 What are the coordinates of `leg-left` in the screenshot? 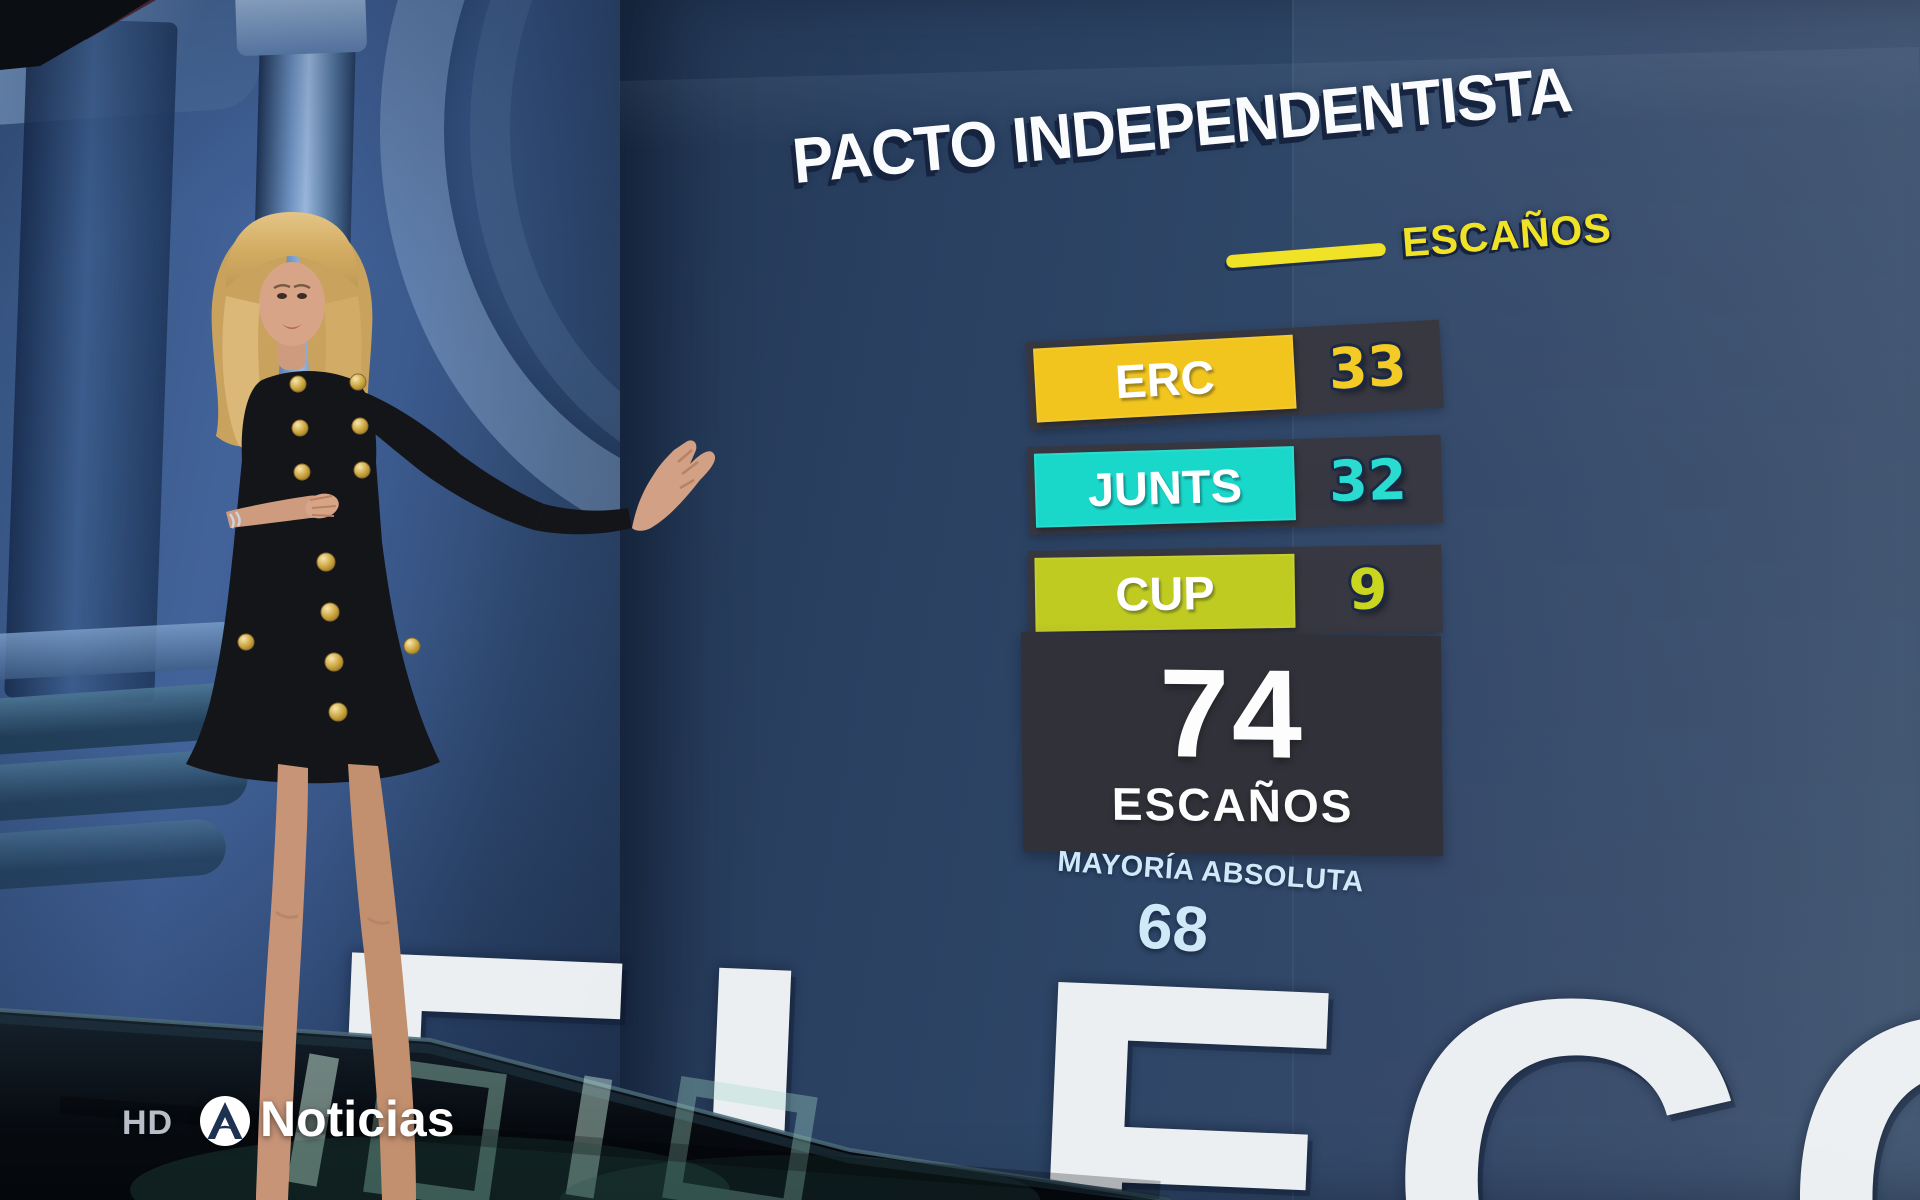 It's located at (282, 982).